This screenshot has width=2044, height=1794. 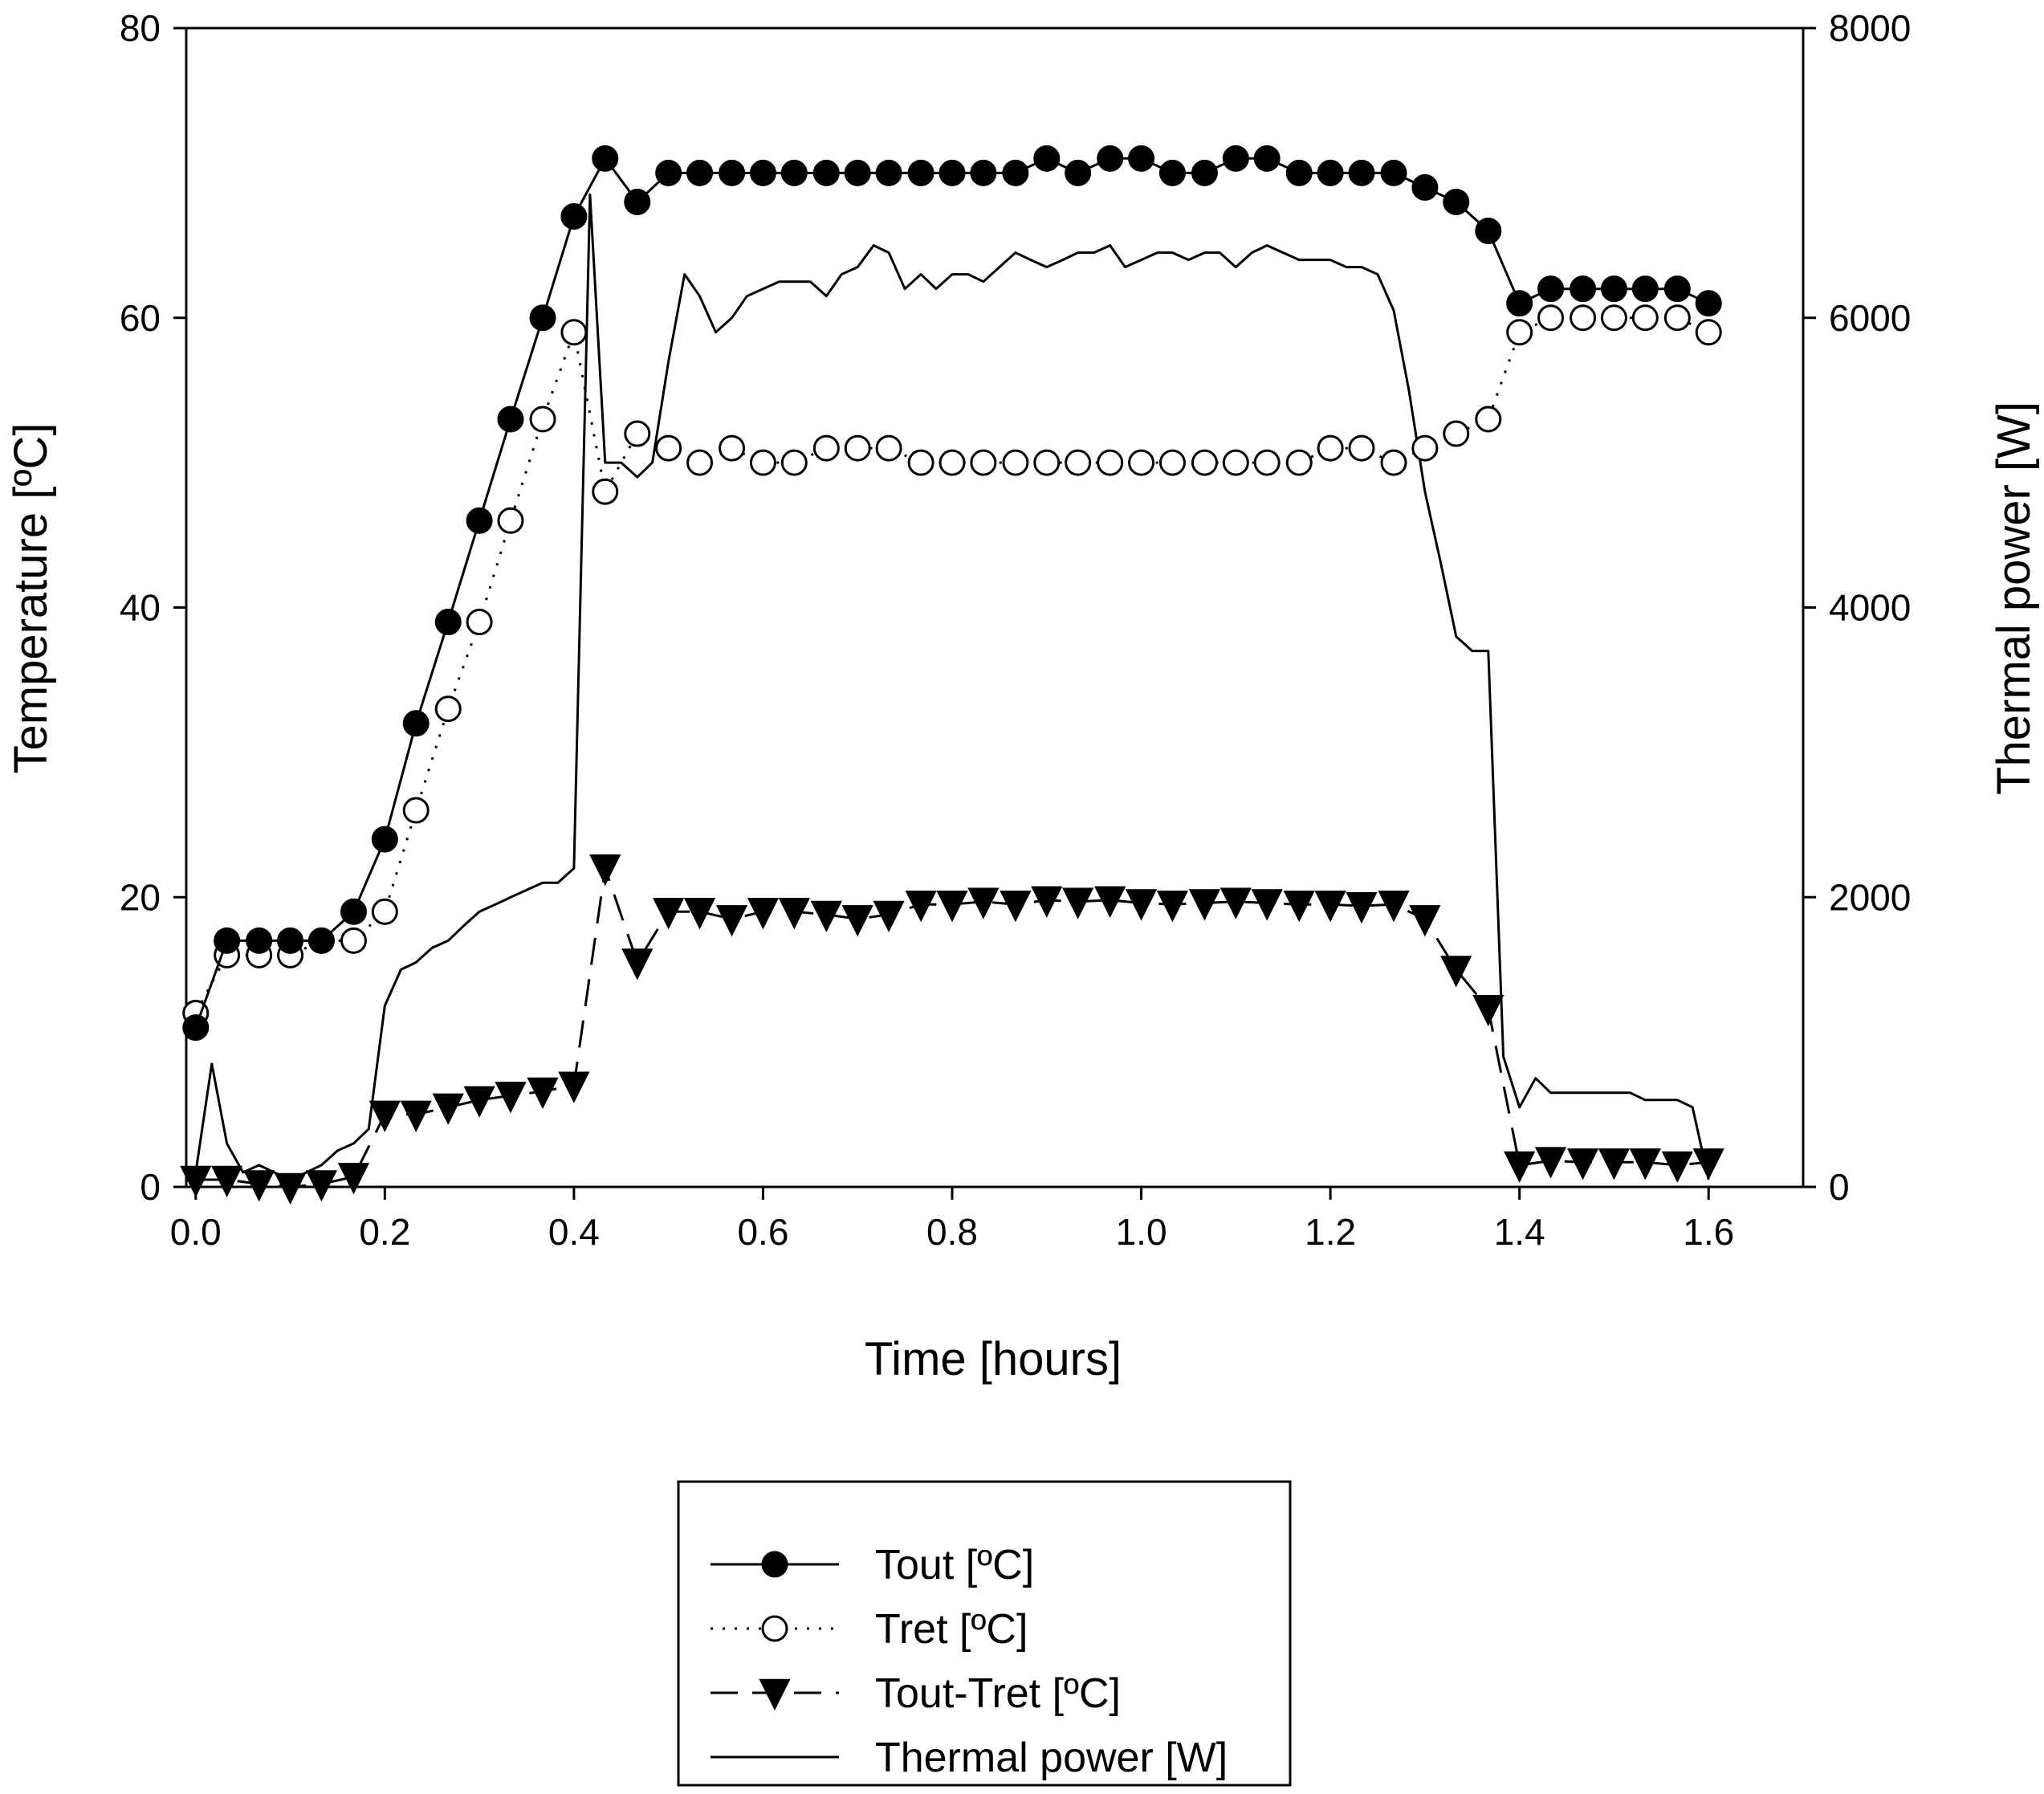 What do you see at coordinates (1141, 1232) in the screenshot?
I see `x-tick-label: 1.0` at bounding box center [1141, 1232].